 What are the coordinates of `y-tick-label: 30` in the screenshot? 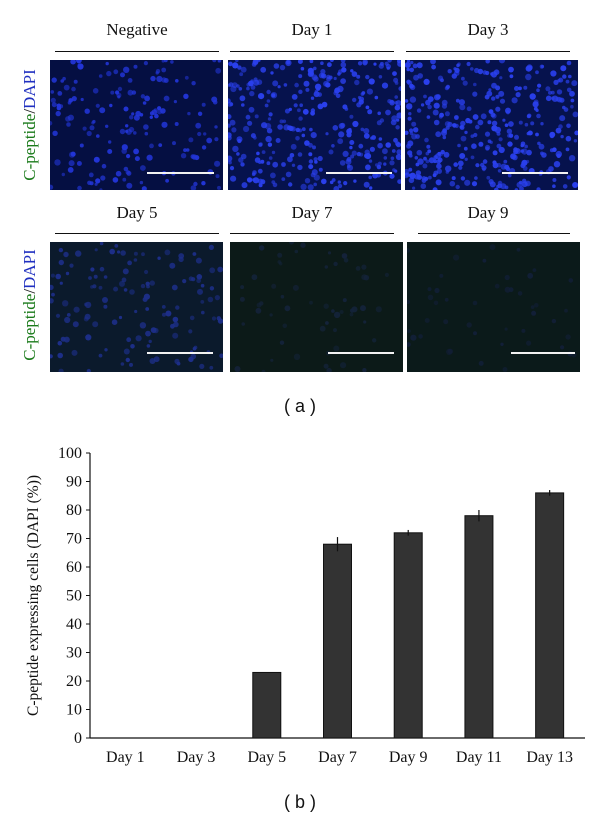 It's located at (74, 653).